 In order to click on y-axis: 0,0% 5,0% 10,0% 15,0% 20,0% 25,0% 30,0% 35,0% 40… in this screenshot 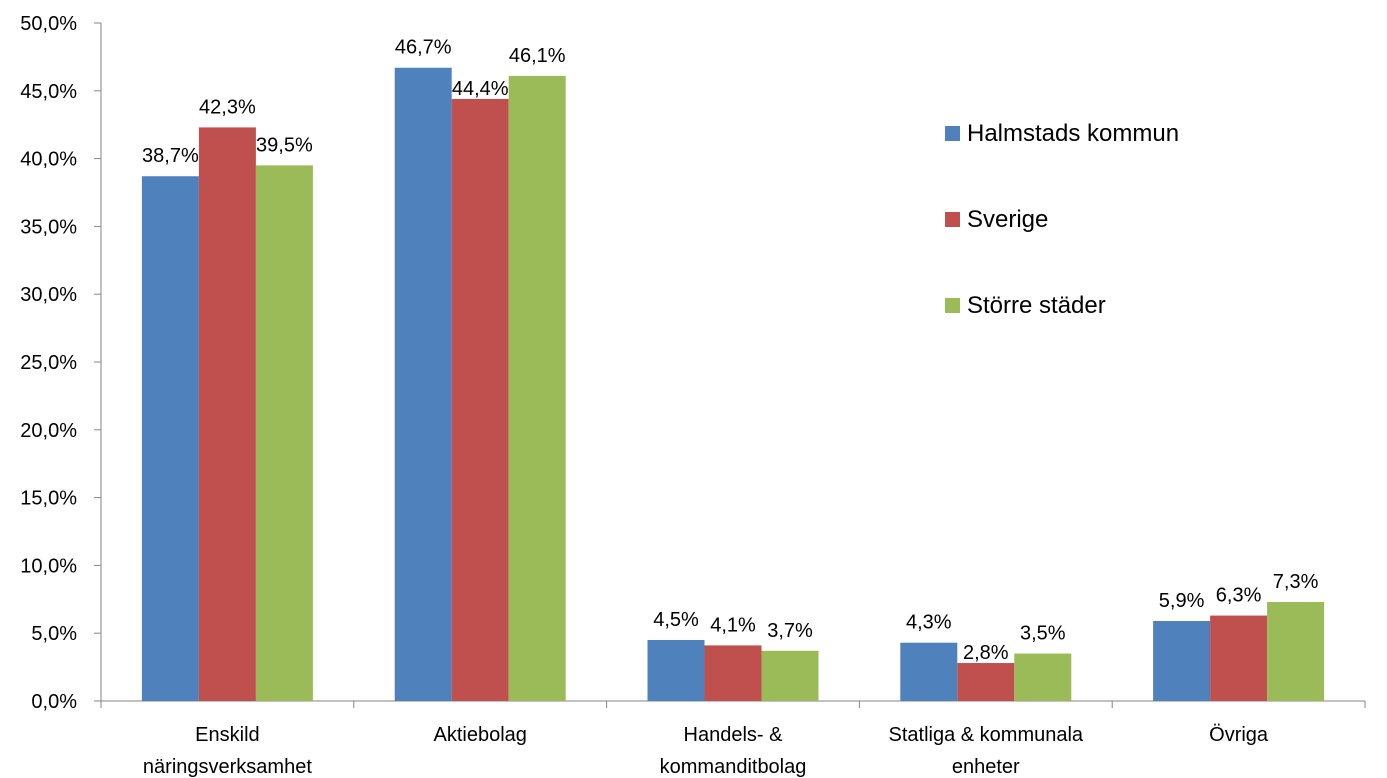, I will do `click(61, 363)`.